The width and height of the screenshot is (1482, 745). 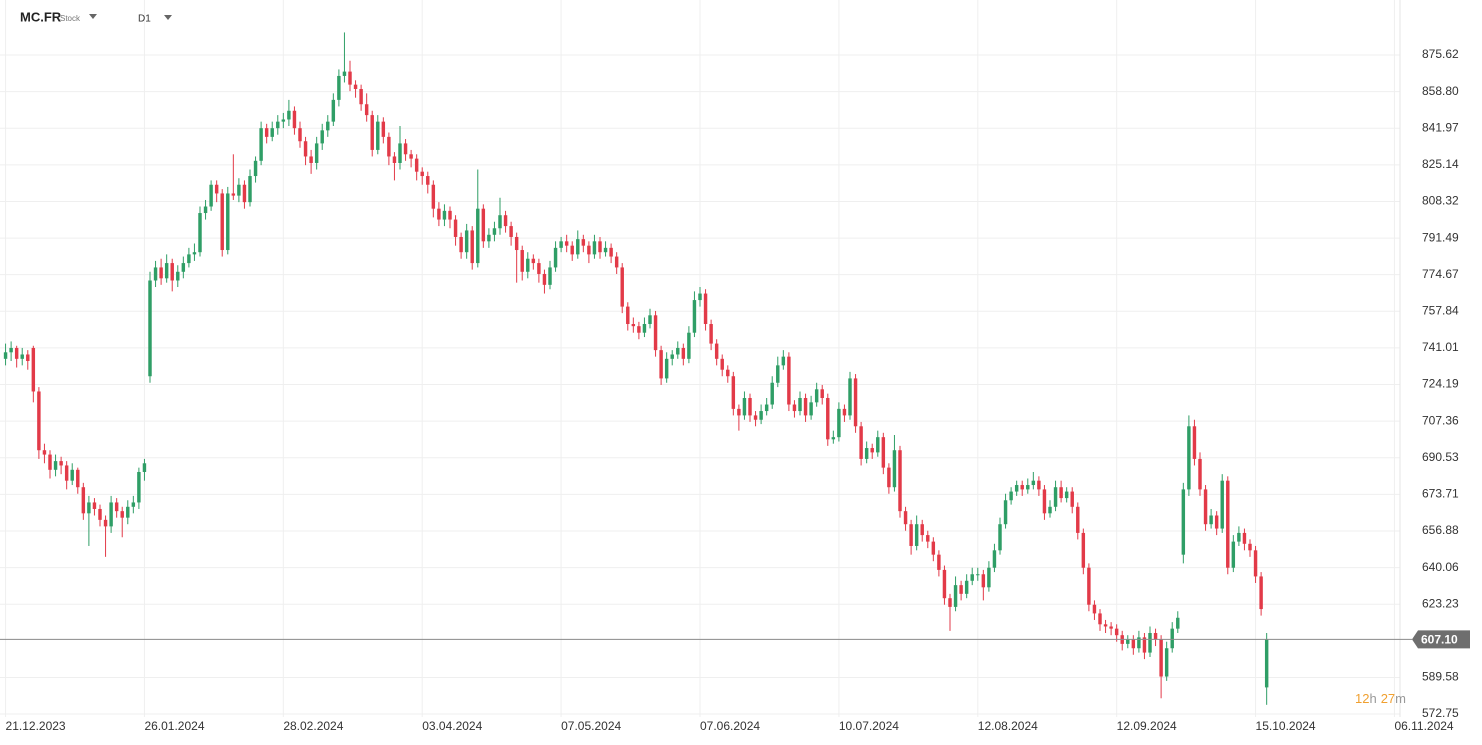 I want to click on y-tick-label: 808.32, so click(x=1440, y=201).